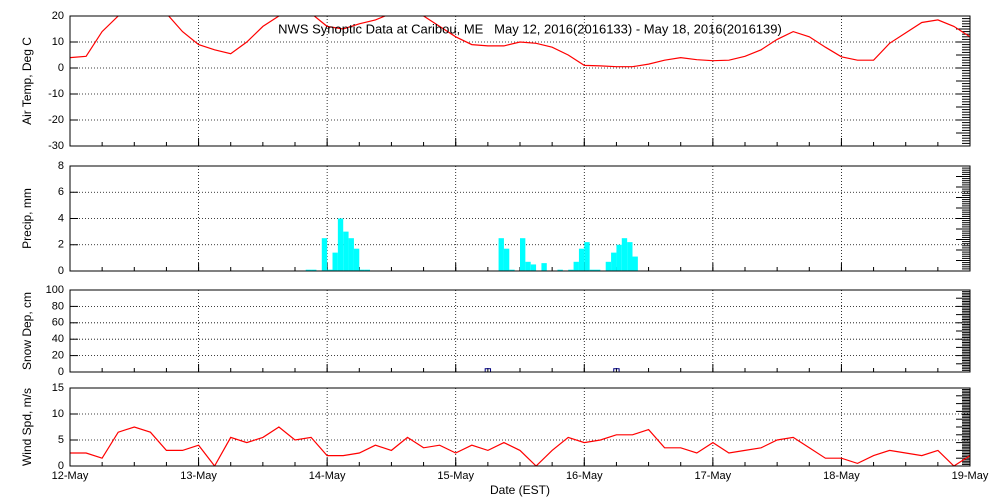 The width and height of the screenshot is (1000, 500). I want to click on y-tick-label: 5, so click(61, 440).